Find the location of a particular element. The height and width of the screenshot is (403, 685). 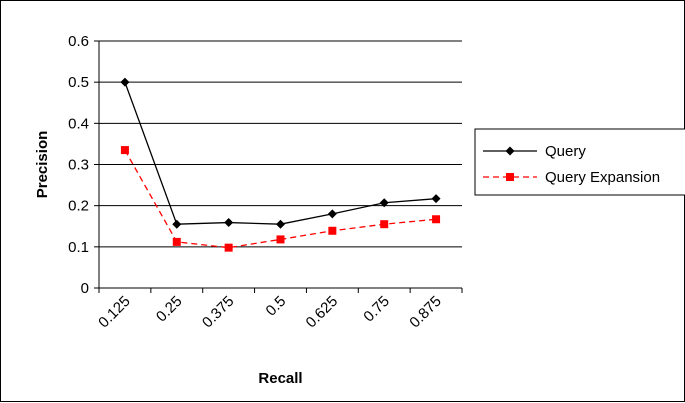

x-tick-label: 0.75 is located at coordinates (376, 309).